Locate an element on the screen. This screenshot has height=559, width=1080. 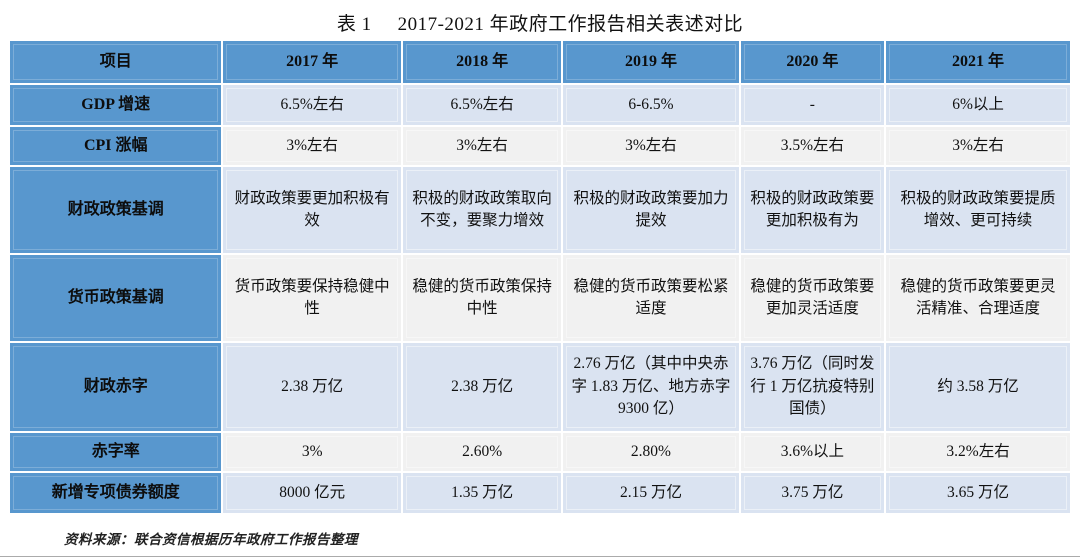
table-cell: 2.80% is located at coordinates (651, 452).